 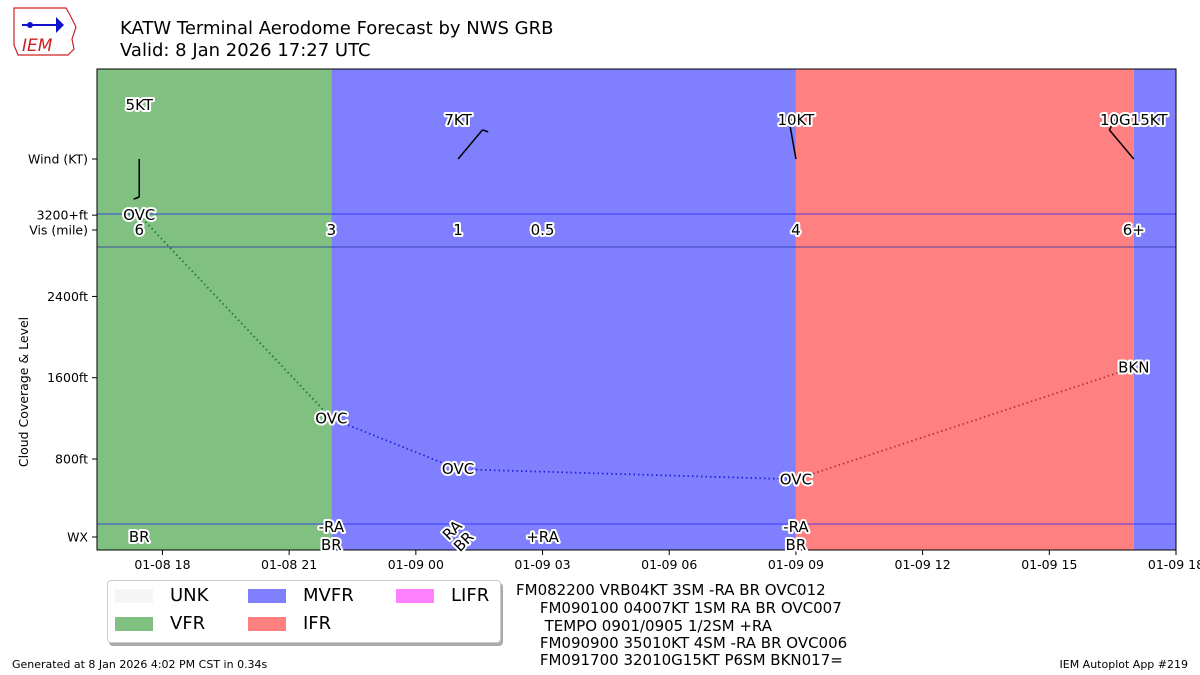 What do you see at coordinates (67, 377) in the screenshot?
I see `y-tick-label: 1600ft` at bounding box center [67, 377].